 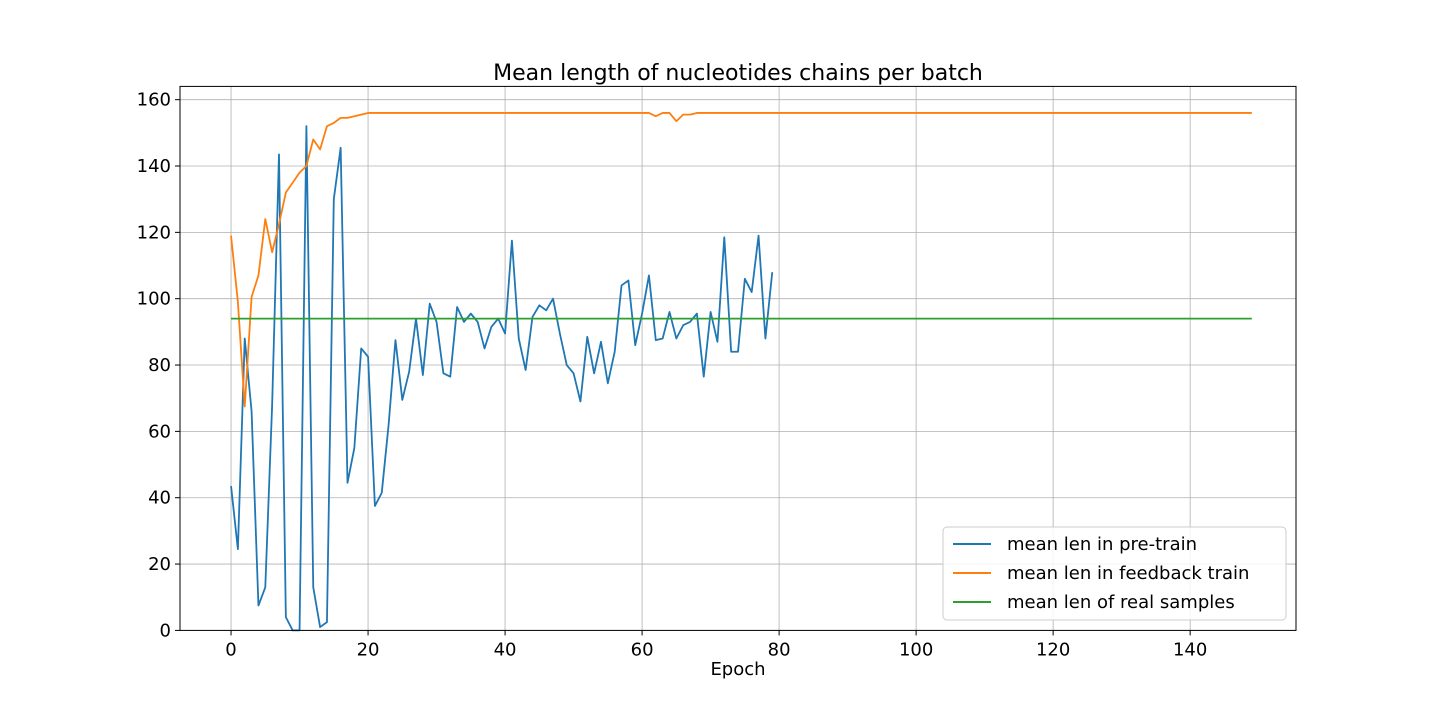 What do you see at coordinates (1190, 649) in the screenshot?
I see `x-tick-label: 140` at bounding box center [1190, 649].